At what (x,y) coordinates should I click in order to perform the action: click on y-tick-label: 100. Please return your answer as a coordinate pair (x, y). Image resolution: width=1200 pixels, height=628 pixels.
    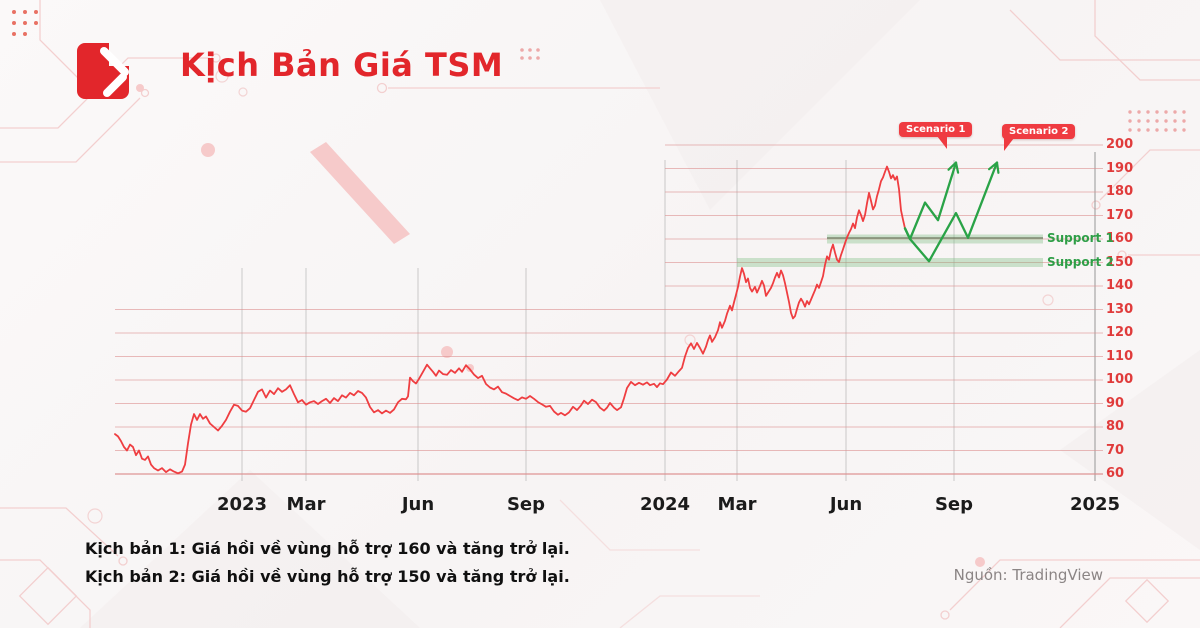
    Looking at the image, I should click on (1120, 379).